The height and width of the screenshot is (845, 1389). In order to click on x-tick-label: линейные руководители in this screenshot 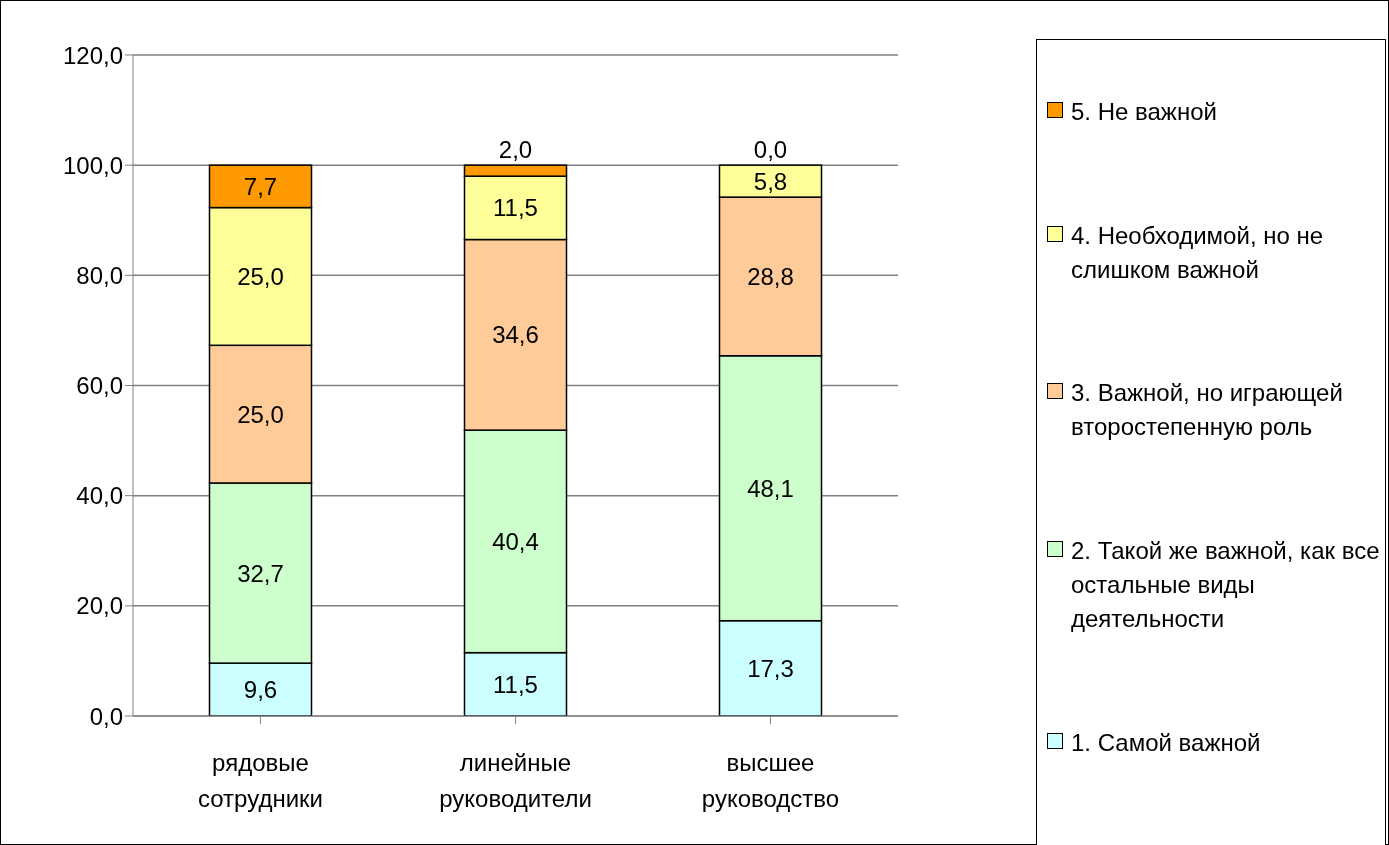, I will do `click(515, 781)`.